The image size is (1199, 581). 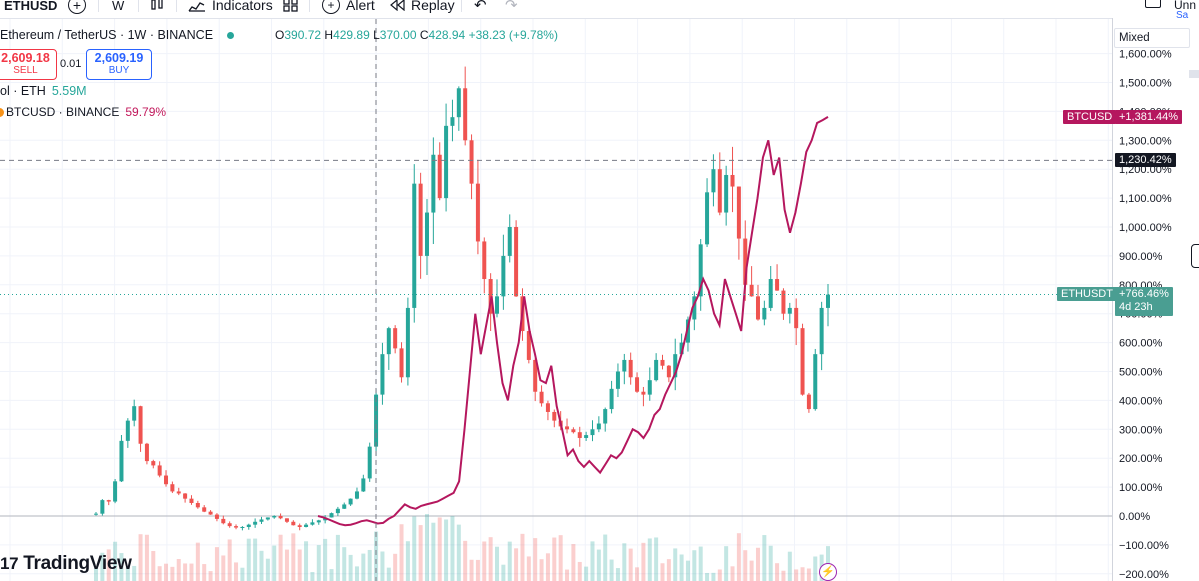 What do you see at coordinates (1185, 6) in the screenshot?
I see `layout-name: Unn` at bounding box center [1185, 6].